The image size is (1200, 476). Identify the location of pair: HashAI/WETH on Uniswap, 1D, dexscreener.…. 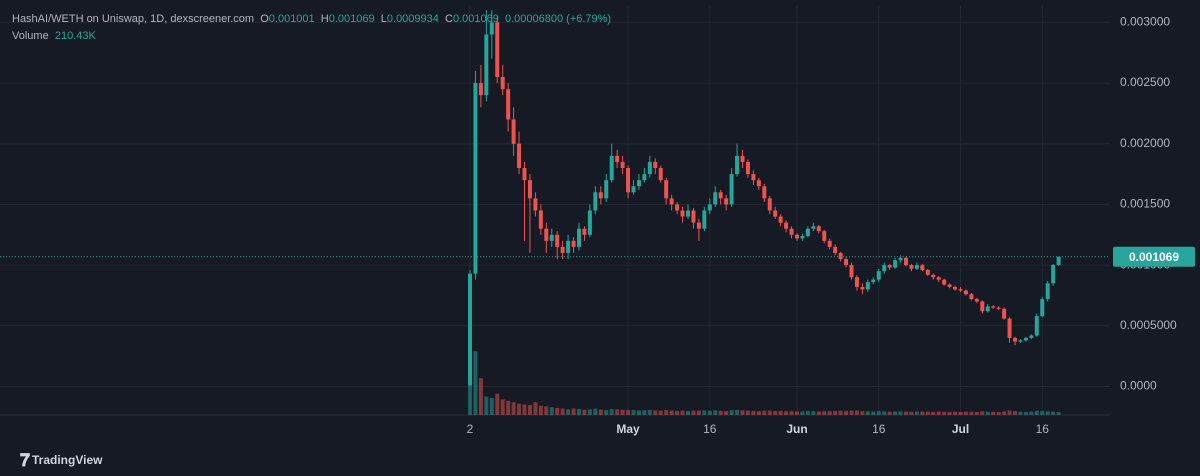
(133, 19).